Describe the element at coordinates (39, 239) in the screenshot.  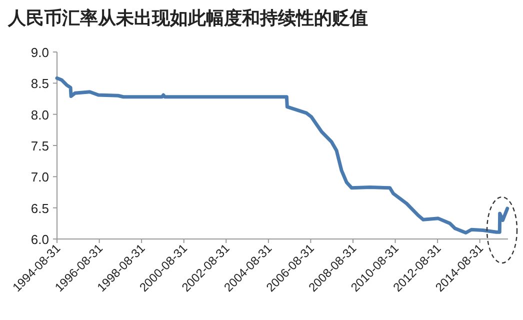
I see `ytick-label: 6.0` at that location.